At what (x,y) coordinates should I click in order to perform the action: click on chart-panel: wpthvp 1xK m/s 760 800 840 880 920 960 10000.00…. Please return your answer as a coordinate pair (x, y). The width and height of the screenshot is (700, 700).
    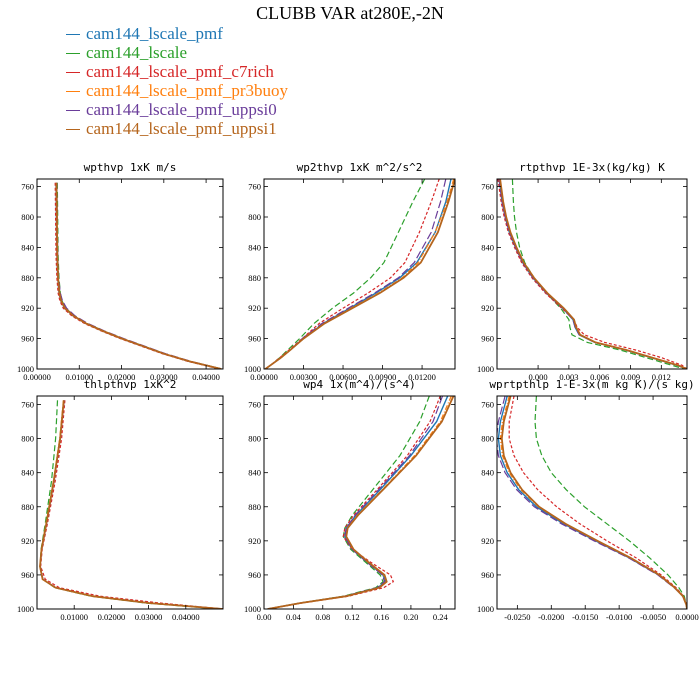
    Looking at the image, I should click on (120, 271).